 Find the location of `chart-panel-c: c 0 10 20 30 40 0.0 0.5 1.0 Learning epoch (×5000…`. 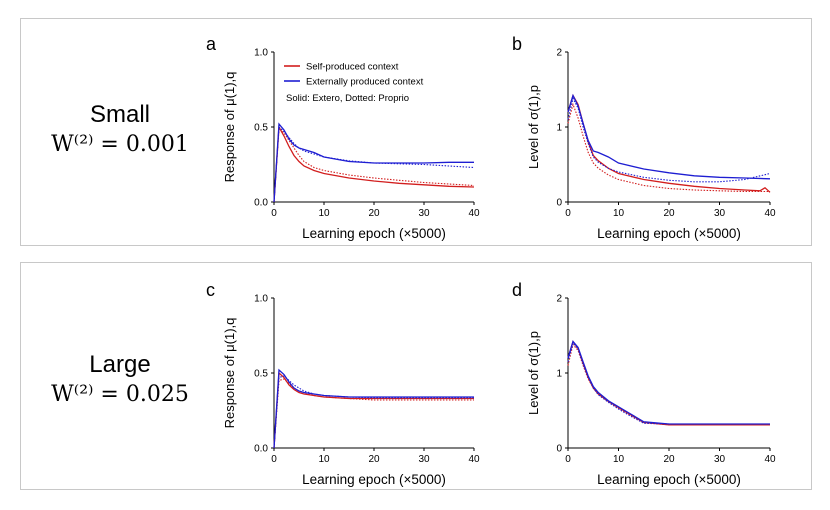

chart-panel-c: c 0 10 20 30 40 0.0 0.5 1.0 Learning epoch (×5000… is located at coordinates (343, 383).